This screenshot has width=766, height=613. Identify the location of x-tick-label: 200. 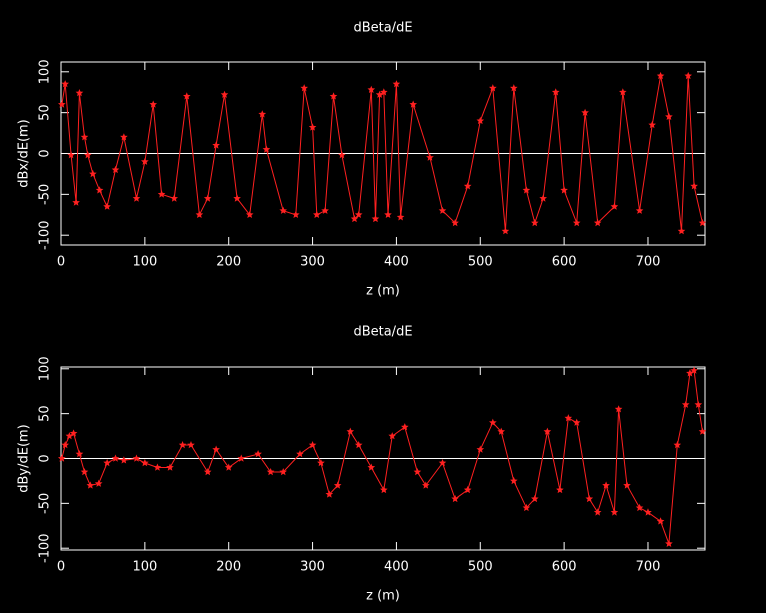
(228, 262).